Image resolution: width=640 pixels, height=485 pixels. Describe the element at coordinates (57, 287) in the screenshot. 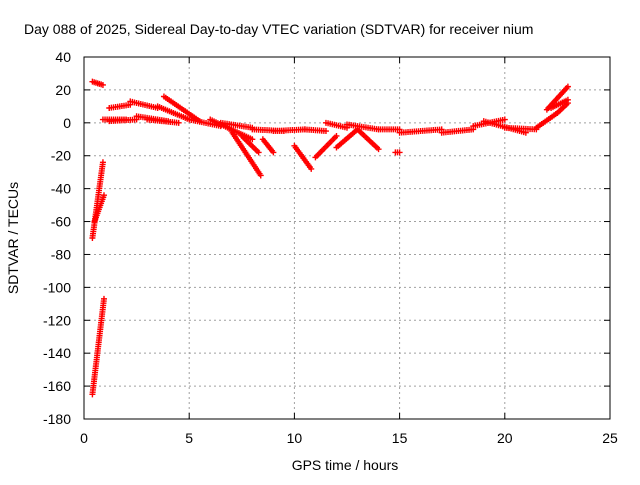

I see `y-tick-label: -100` at that location.